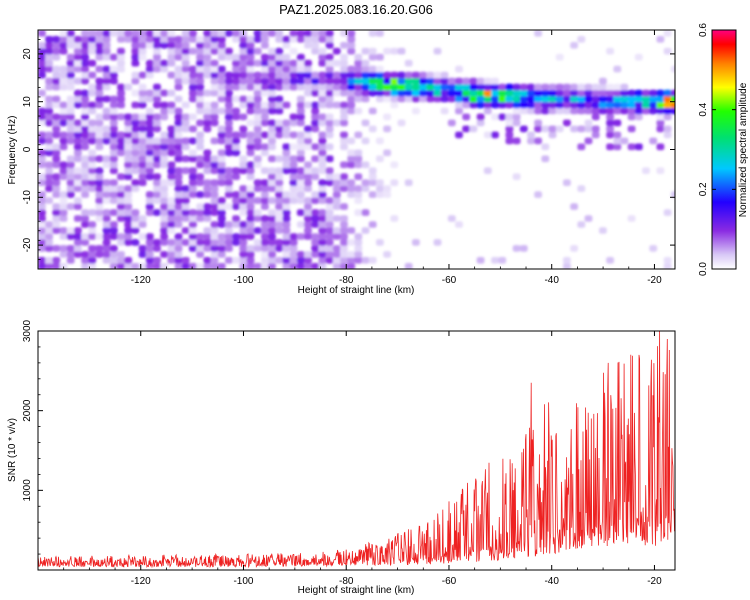 This screenshot has height=600, width=750. Describe the element at coordinates (27, 244) in the screenshot. I see `y-tick-label: -20` at that location.